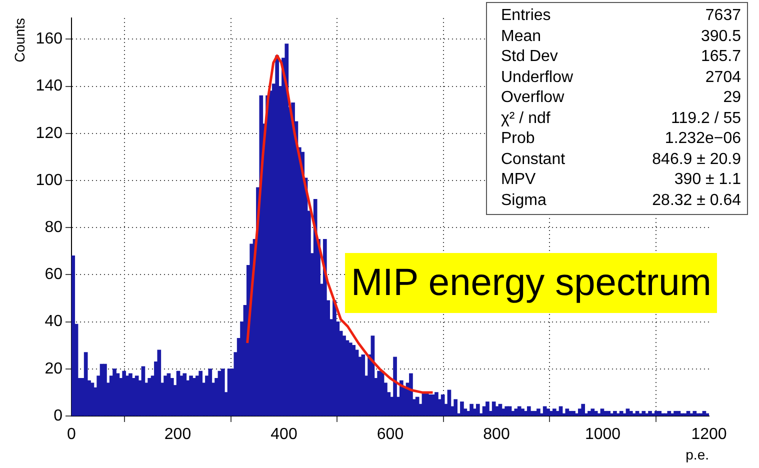  I want to click on text: Underflow 2704, so click(621, 77).